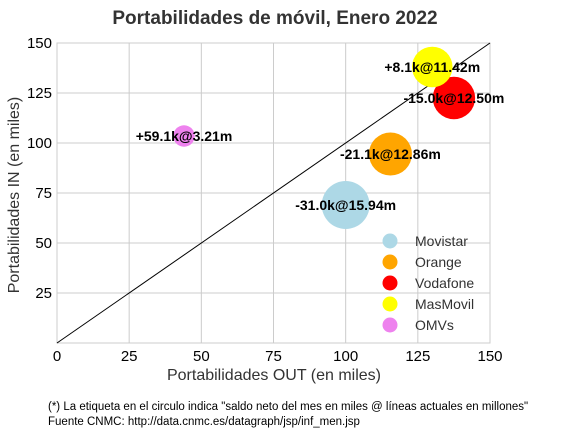  What do you see at coordinates (274, 18) in the screenshot?
I see `chart-title: Portabilidades de móvil, Enero 2022` at bounding box center [274, 18].